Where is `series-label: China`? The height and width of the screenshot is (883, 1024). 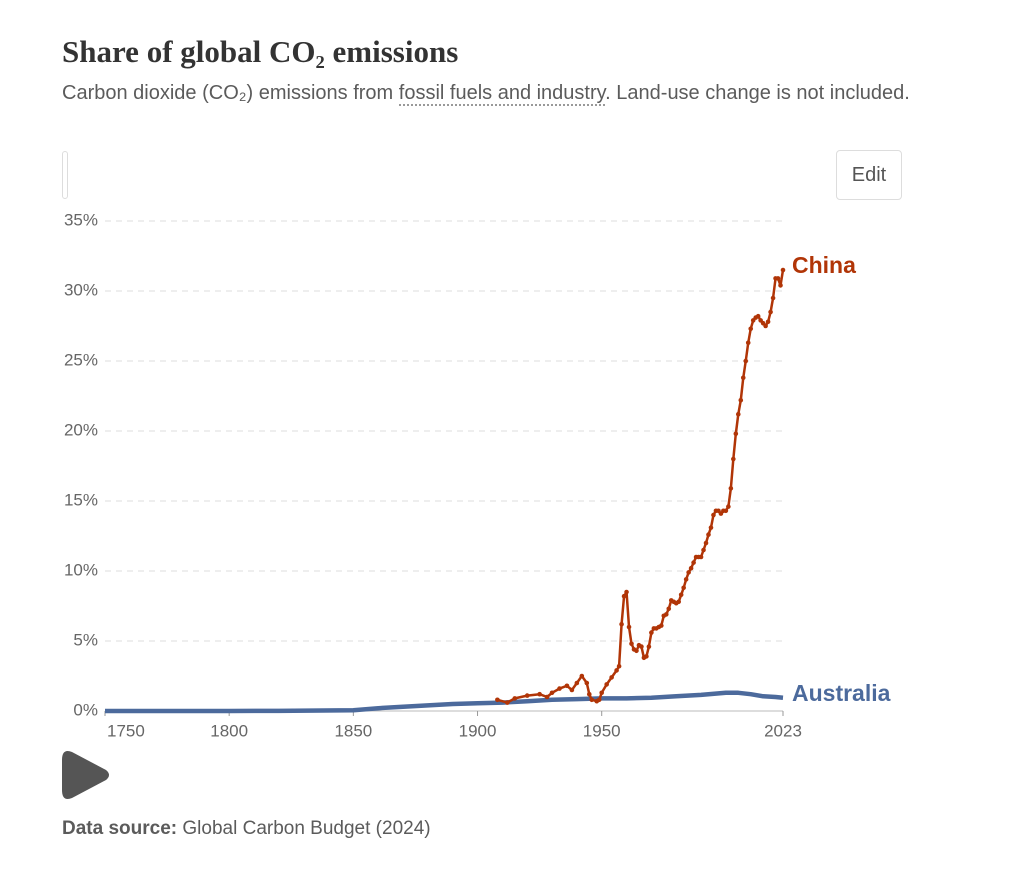 series-label: China is located at coordinates (824, 265).